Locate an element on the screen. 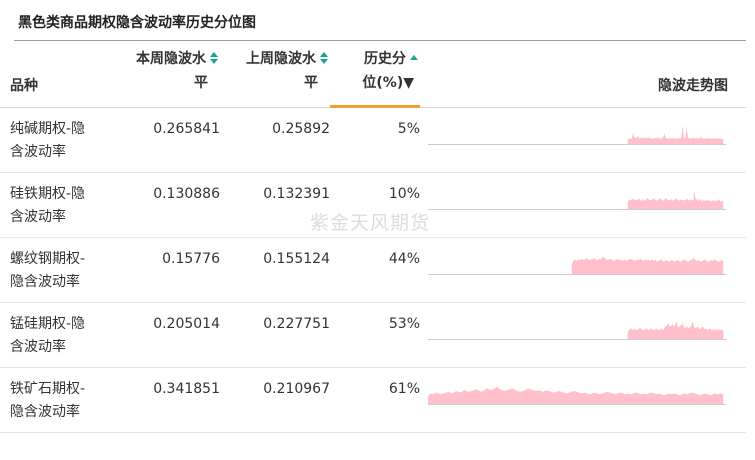  column-header-this-week: 本周隐波水 平 is located at coordinates (165, 74).